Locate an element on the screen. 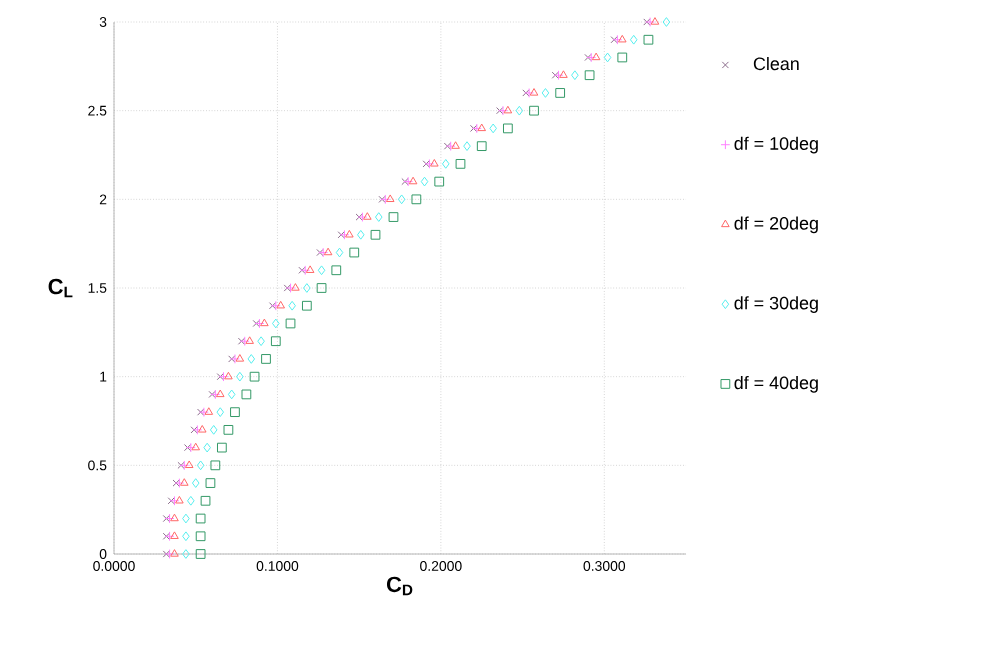 The width and height of the screenshot is (988, 654). x-axis-title: C$_{D}$ is located at coordinates (399, 586).